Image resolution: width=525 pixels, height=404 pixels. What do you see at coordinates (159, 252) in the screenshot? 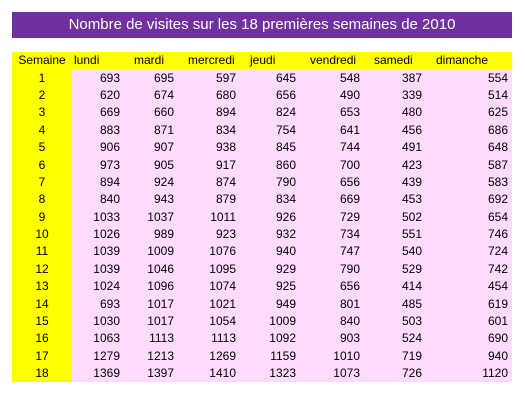
I see `visit-count-cell: 1009` at bounding box center [159, 252].